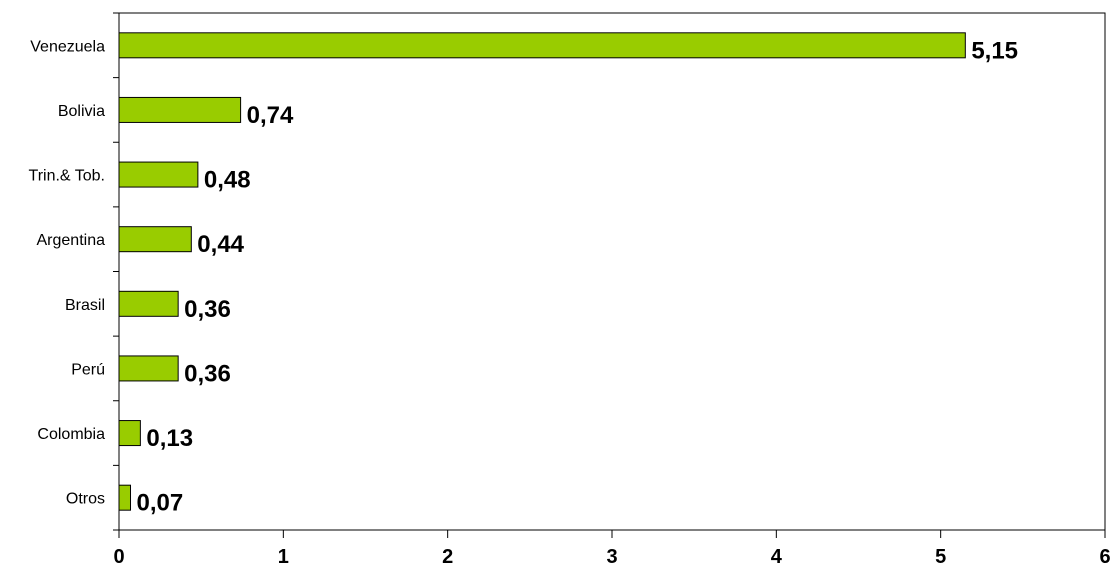 Image resolution: width=1117 pixels, height=580 pixels. What do you see at coordinates (169, 438) in the screenshot?
I see `data-label: 0,13` at bounding box center [169, 438].